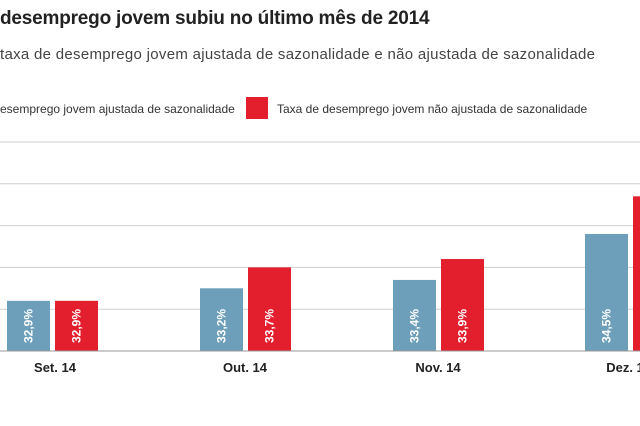 The width and height of the screenshot is (640, 426). Describe the element at coordinates (438, 367) in the screenshot. I see `category-label: Nov. 14` at that location.